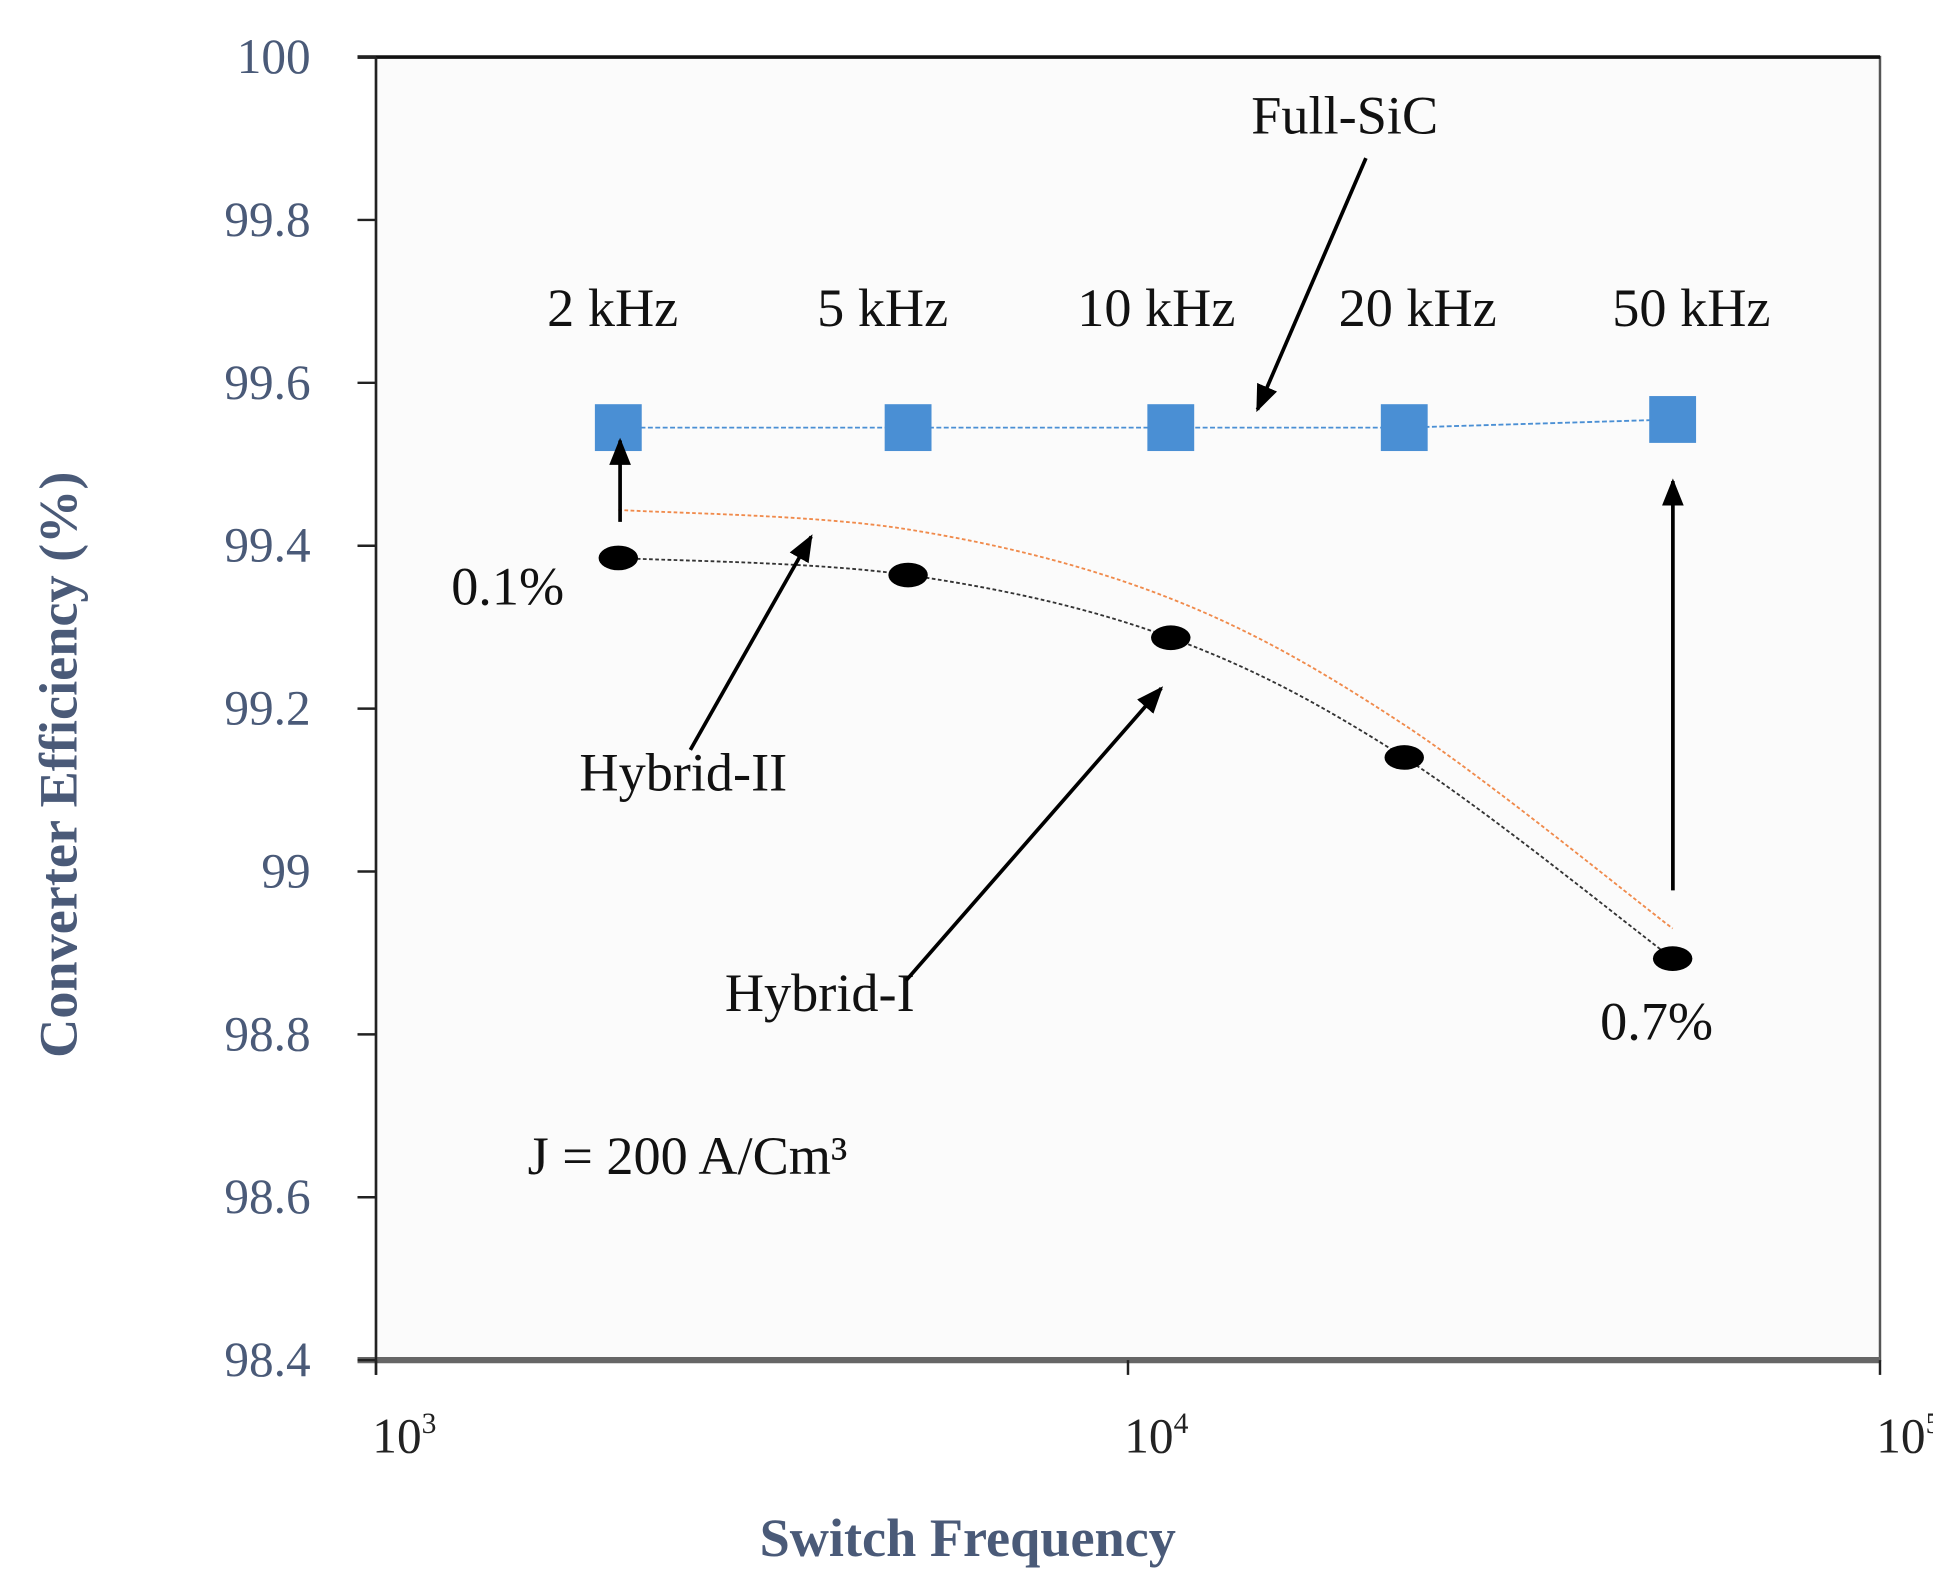 This screenshot has width=1933, height=1591. What do you see at coordinates (1181, 1424) in the screenshot?
I see `x-tick-exponent: 4` at bounding box center [1181, 1424].